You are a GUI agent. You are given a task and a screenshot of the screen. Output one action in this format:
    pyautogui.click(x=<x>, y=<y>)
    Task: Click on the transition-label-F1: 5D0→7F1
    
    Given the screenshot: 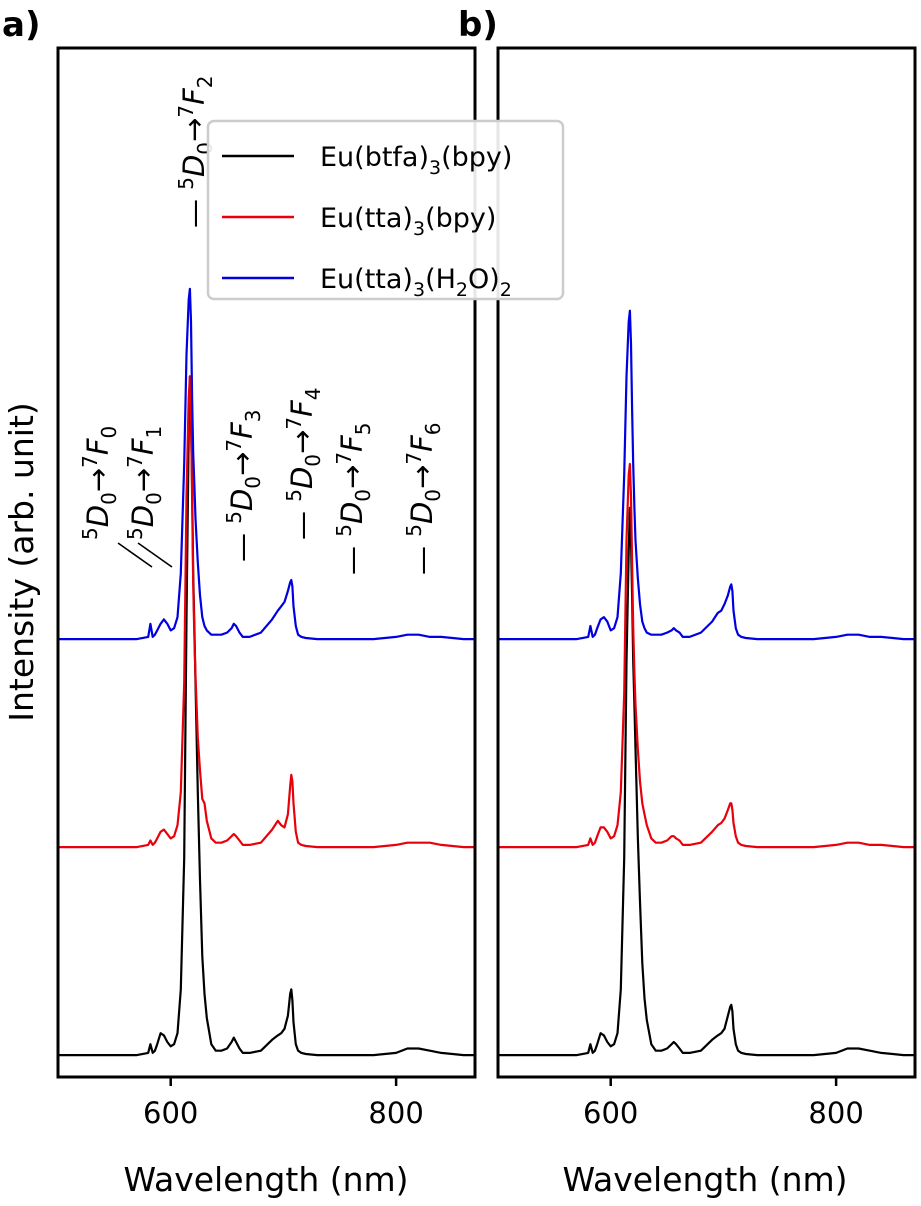 What is the action you would take?
    pyautogui.click(x=144, y=483)
    